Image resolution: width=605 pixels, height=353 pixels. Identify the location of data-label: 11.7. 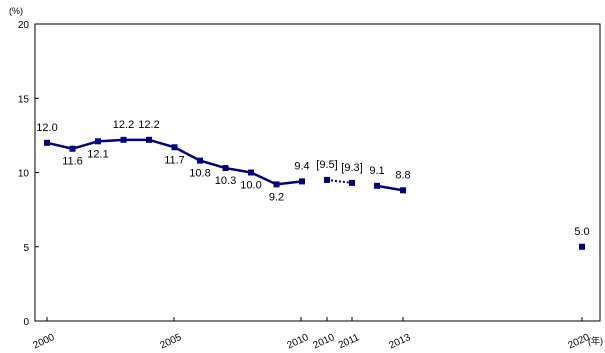
(174, 160).